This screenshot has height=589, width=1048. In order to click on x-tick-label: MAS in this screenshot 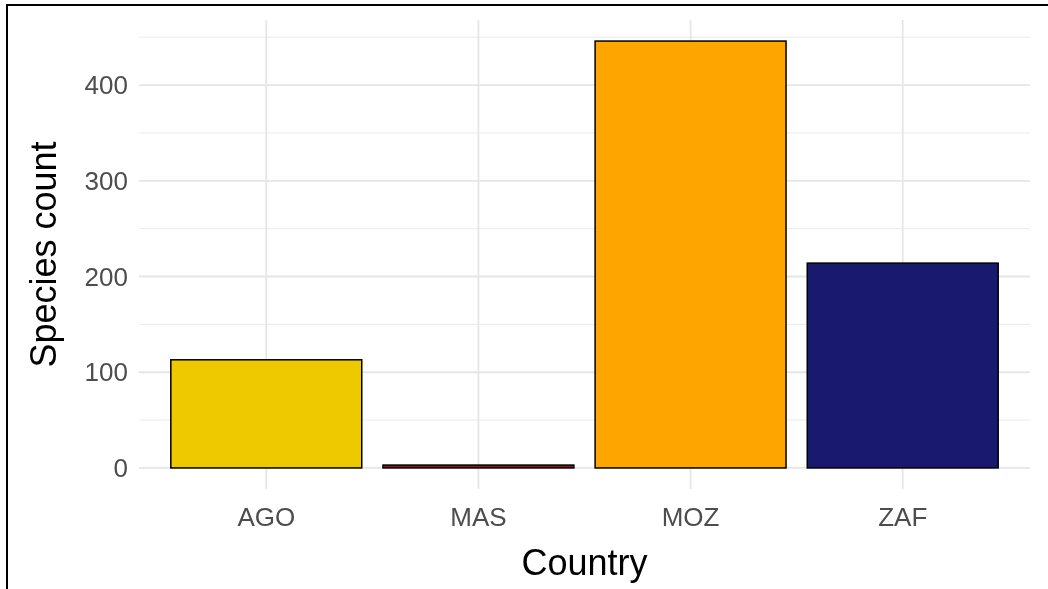, I will do `click(478, 517)`.